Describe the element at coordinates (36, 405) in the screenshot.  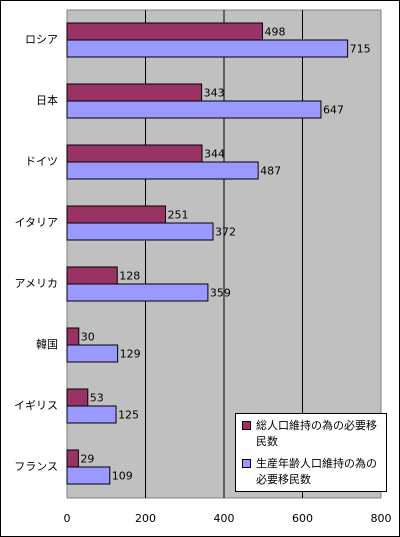
I see `category-label: イギリス` at that location.